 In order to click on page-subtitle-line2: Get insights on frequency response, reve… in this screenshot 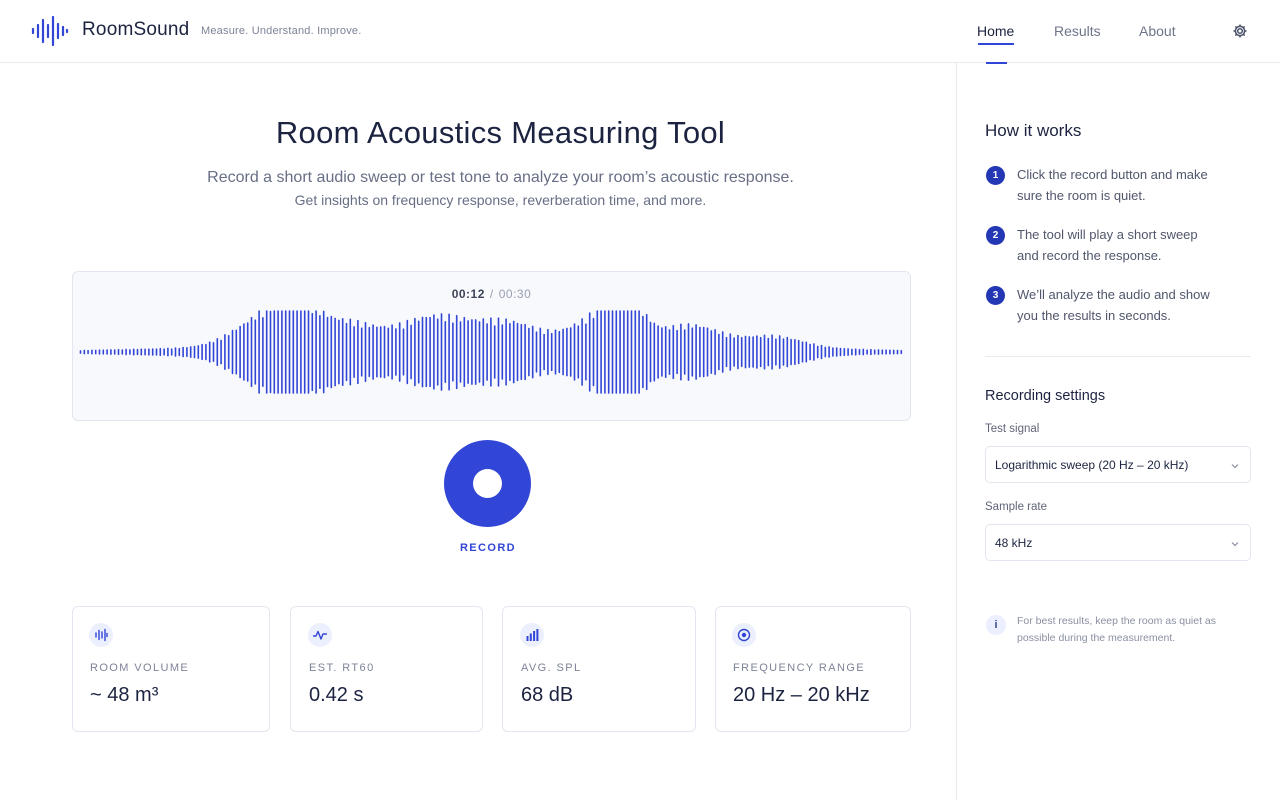, I will do `click(500, 200)`.